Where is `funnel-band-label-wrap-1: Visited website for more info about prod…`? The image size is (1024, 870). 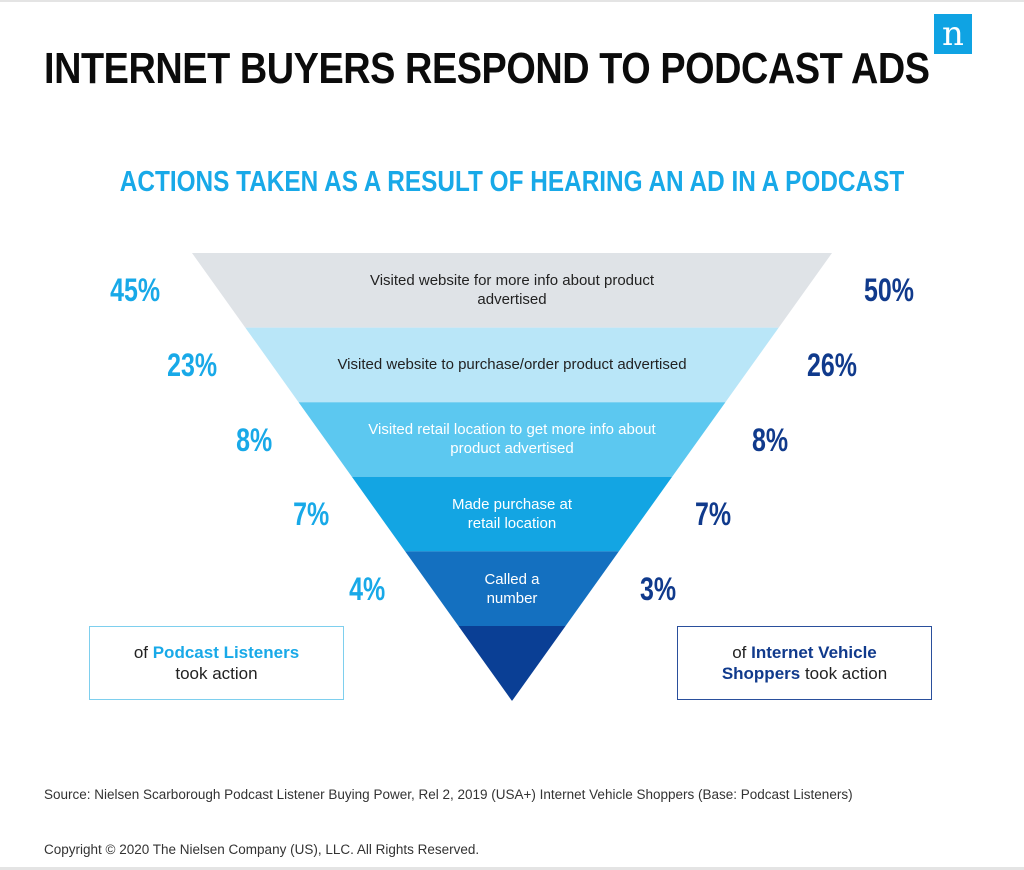
funnel-band-label-wrap-1: Visited website for more info about prod… is located at coordinates (512, 290).